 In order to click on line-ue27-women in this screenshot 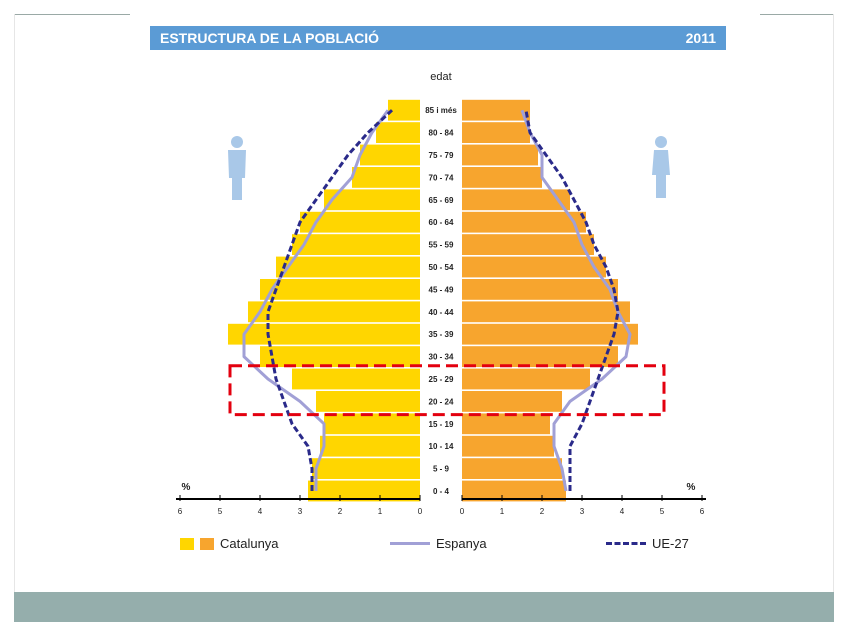, I will do `click(572, 300)`.